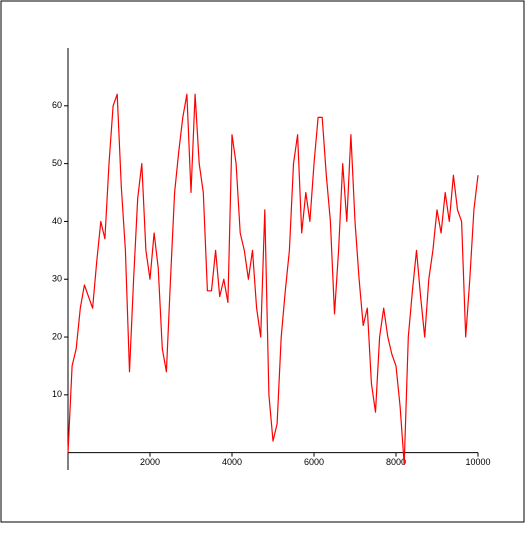 The width and height of the screenshot is (527, 536). Describe the element at coordinates (57, 336) in the screenshot. I see `y-tick-label: 20` at that location.